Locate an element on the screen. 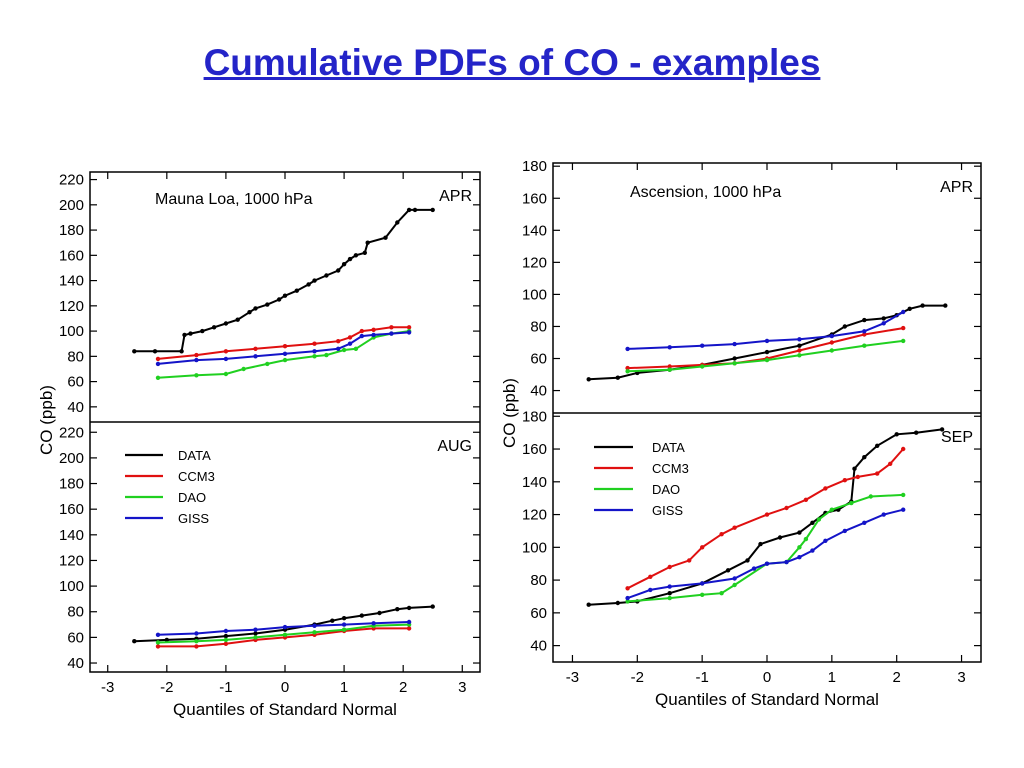 This screenshot has width=1024, height=768. x-tick-label: -2 is located at coordinates (166, 687).